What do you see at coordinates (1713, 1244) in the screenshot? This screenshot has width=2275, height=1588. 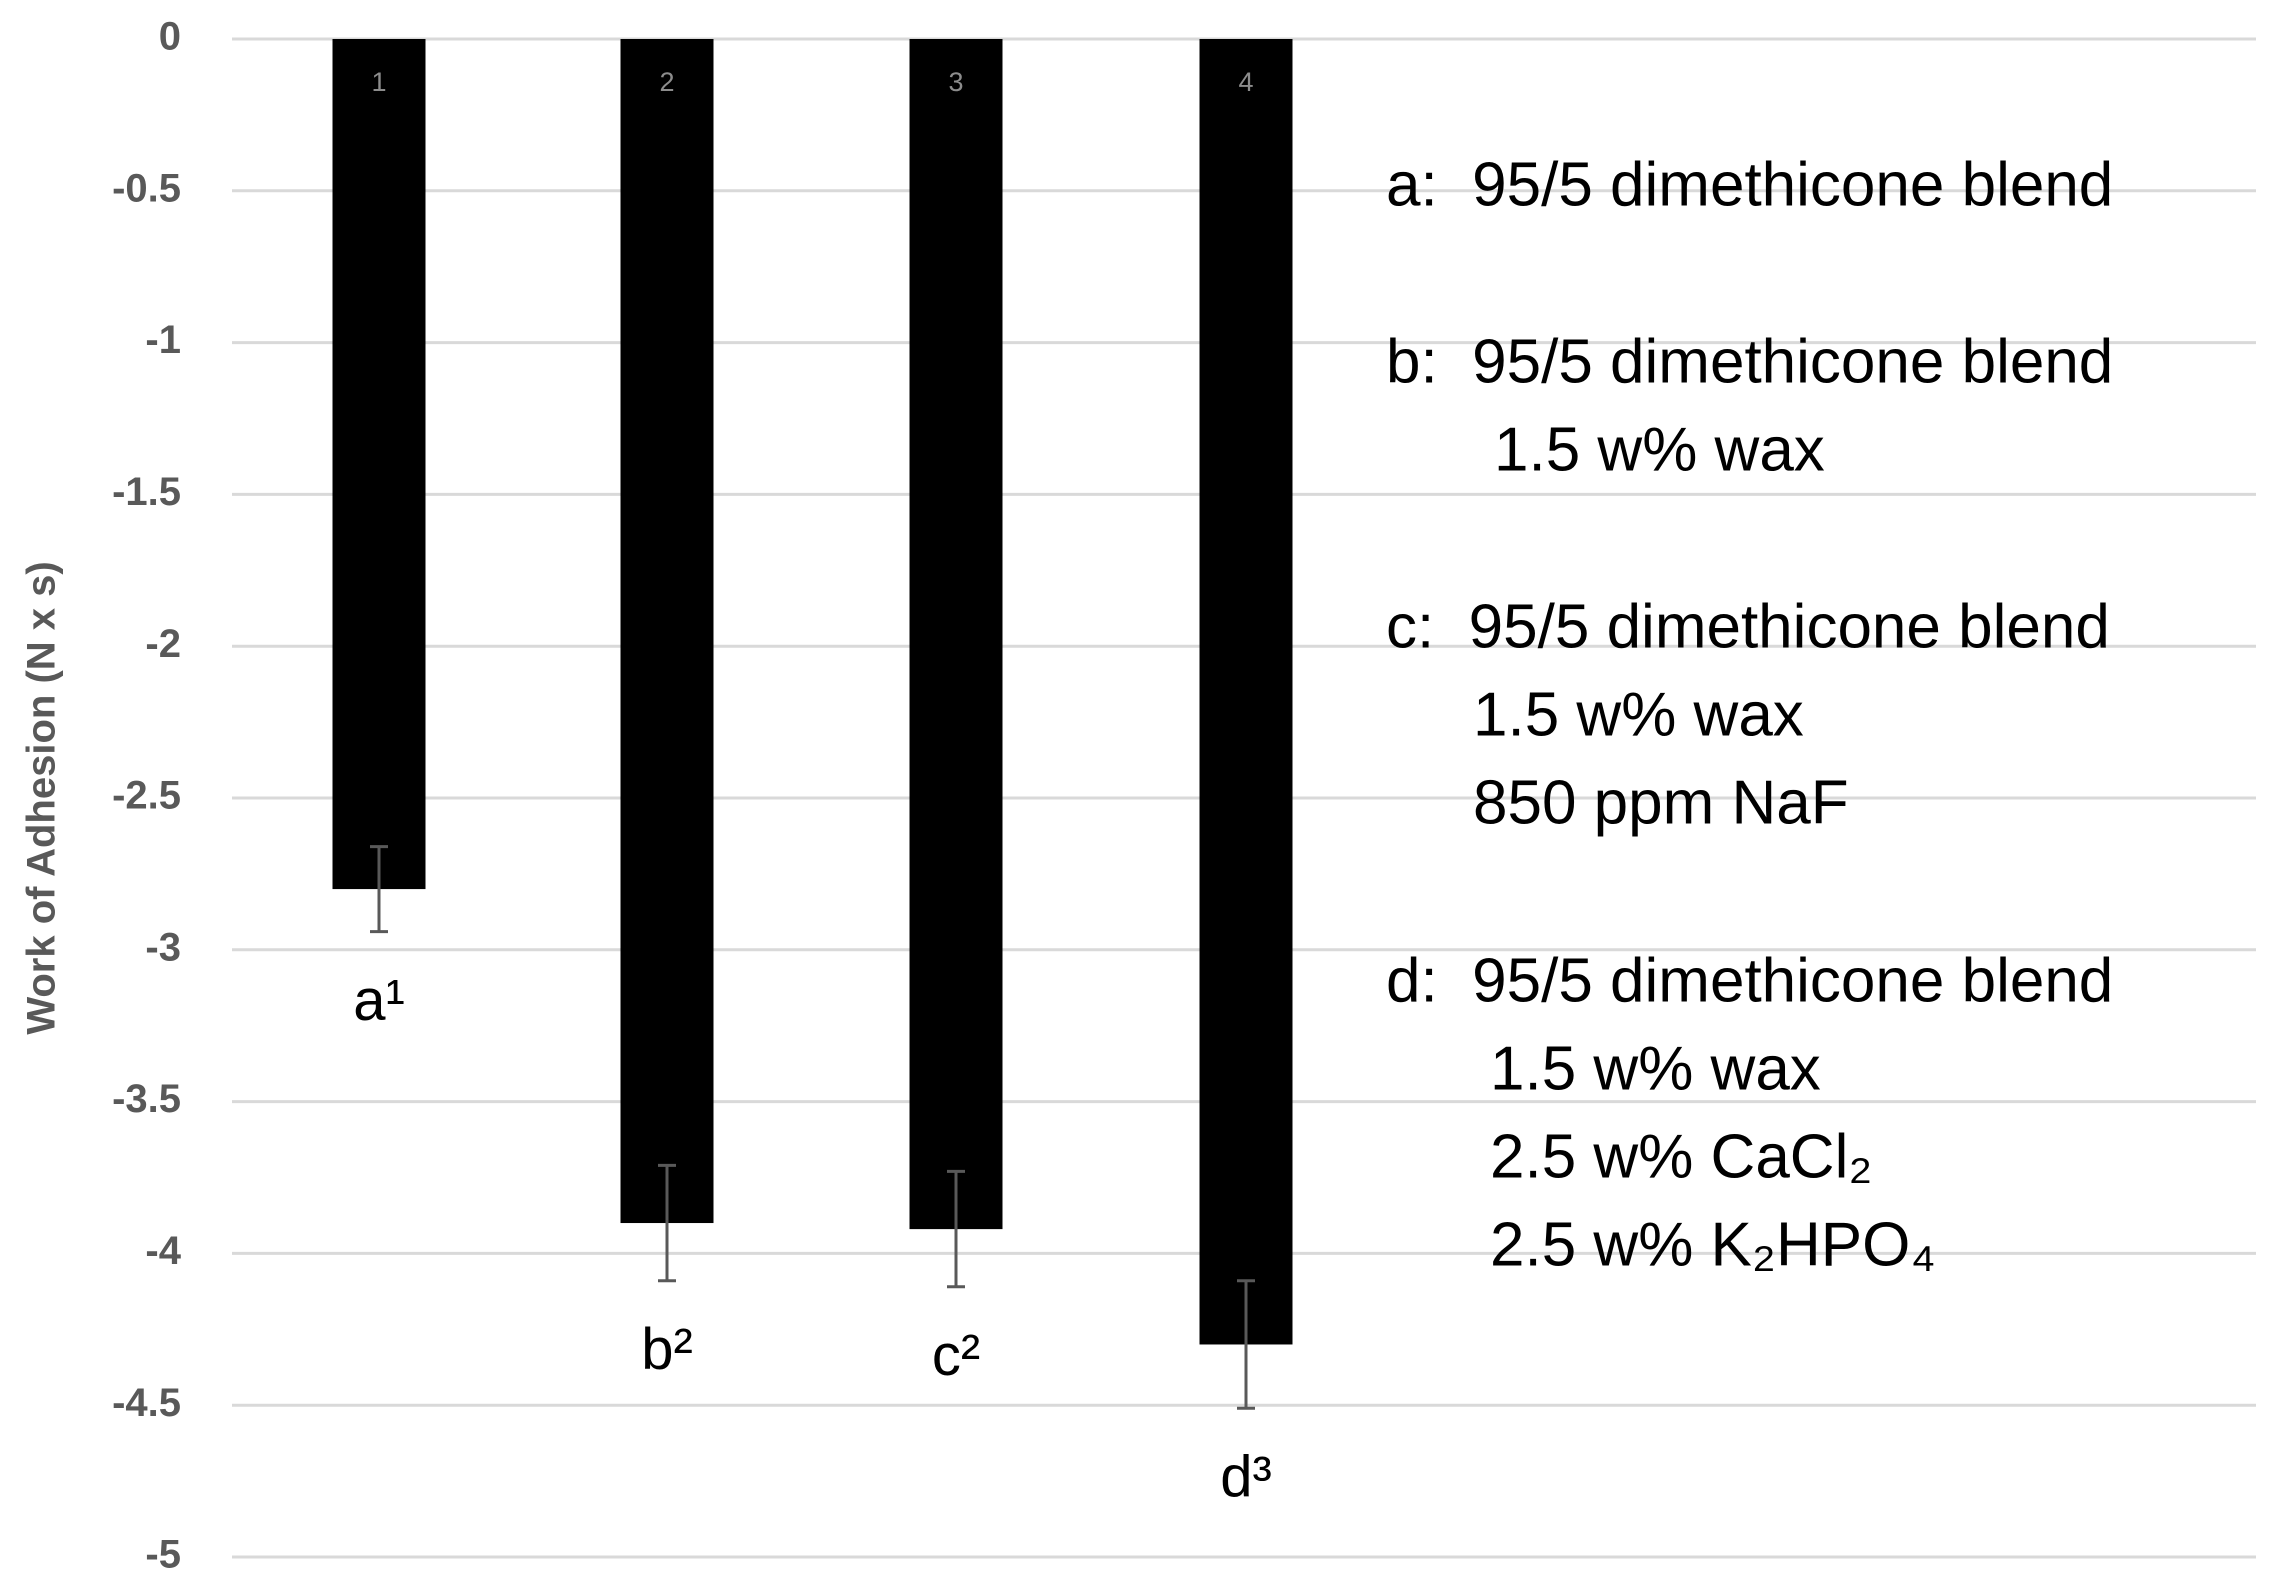 I see `annotation-line: 2.5 w% K₂HPO₄` at bounding box center [1713, 1244].